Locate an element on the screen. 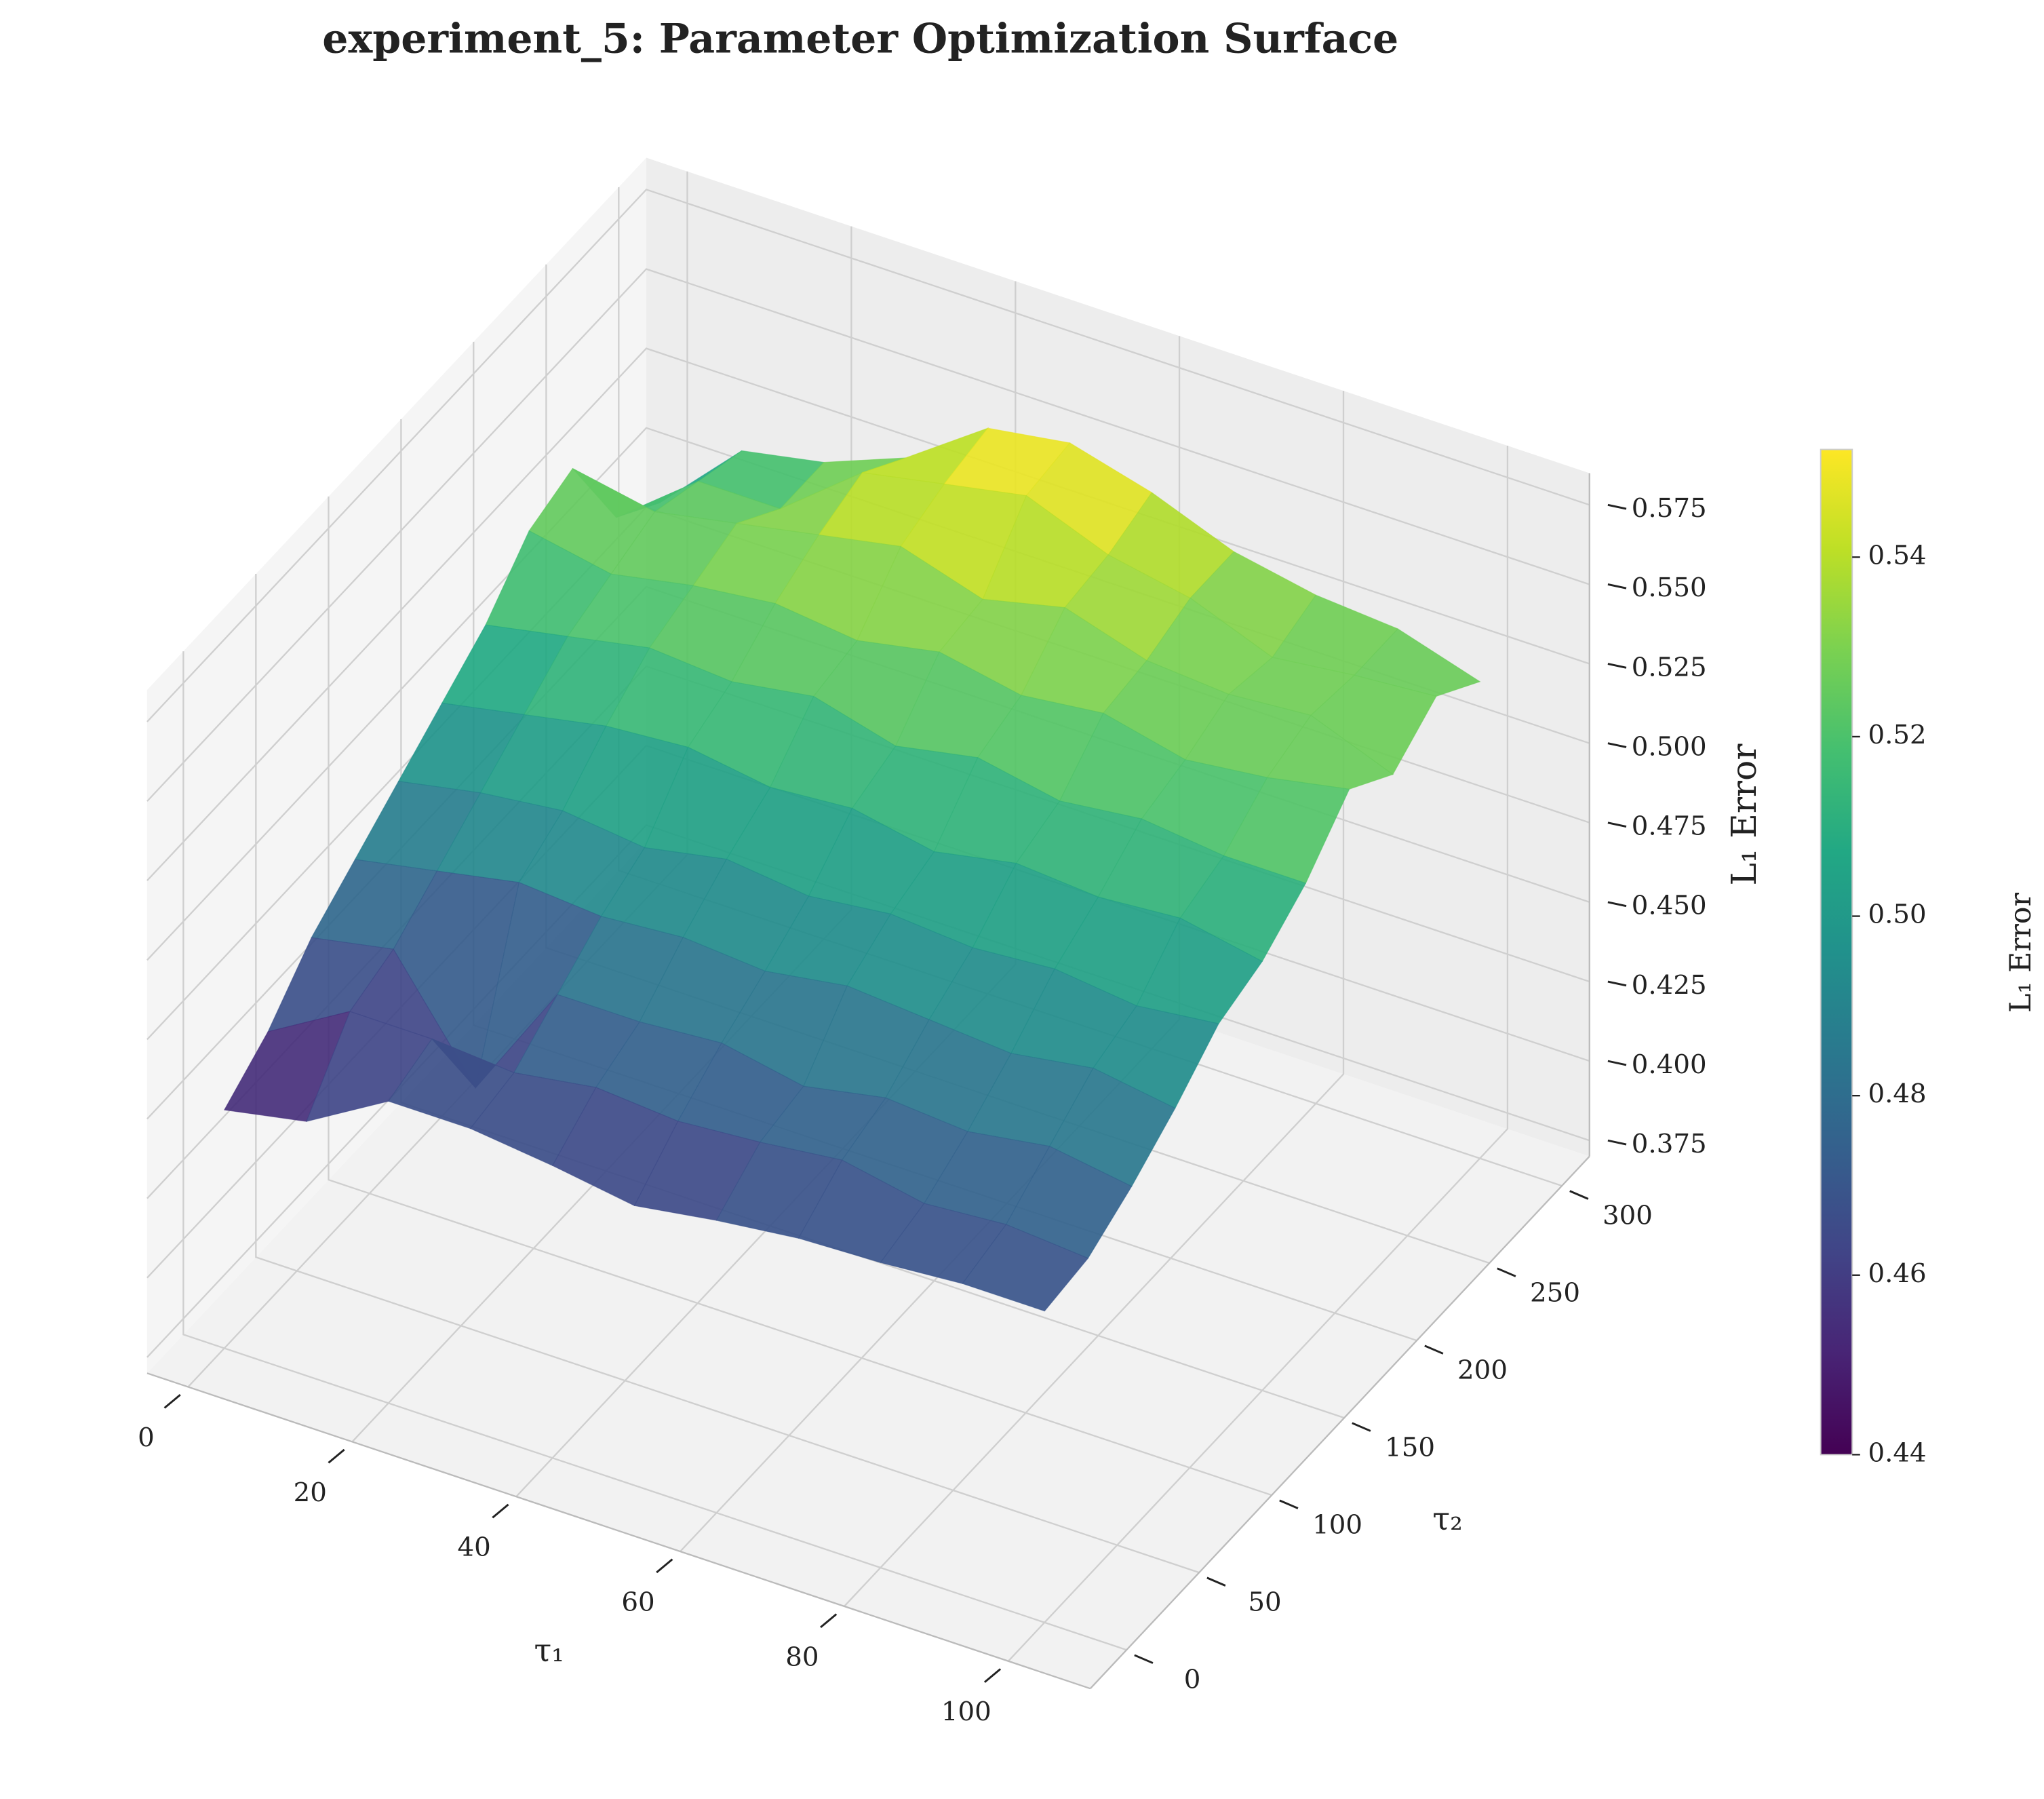 The width and height of the screenshot is (2044, 1799). z-tick-label: 0.500 is located at coordinates (1669, 746).